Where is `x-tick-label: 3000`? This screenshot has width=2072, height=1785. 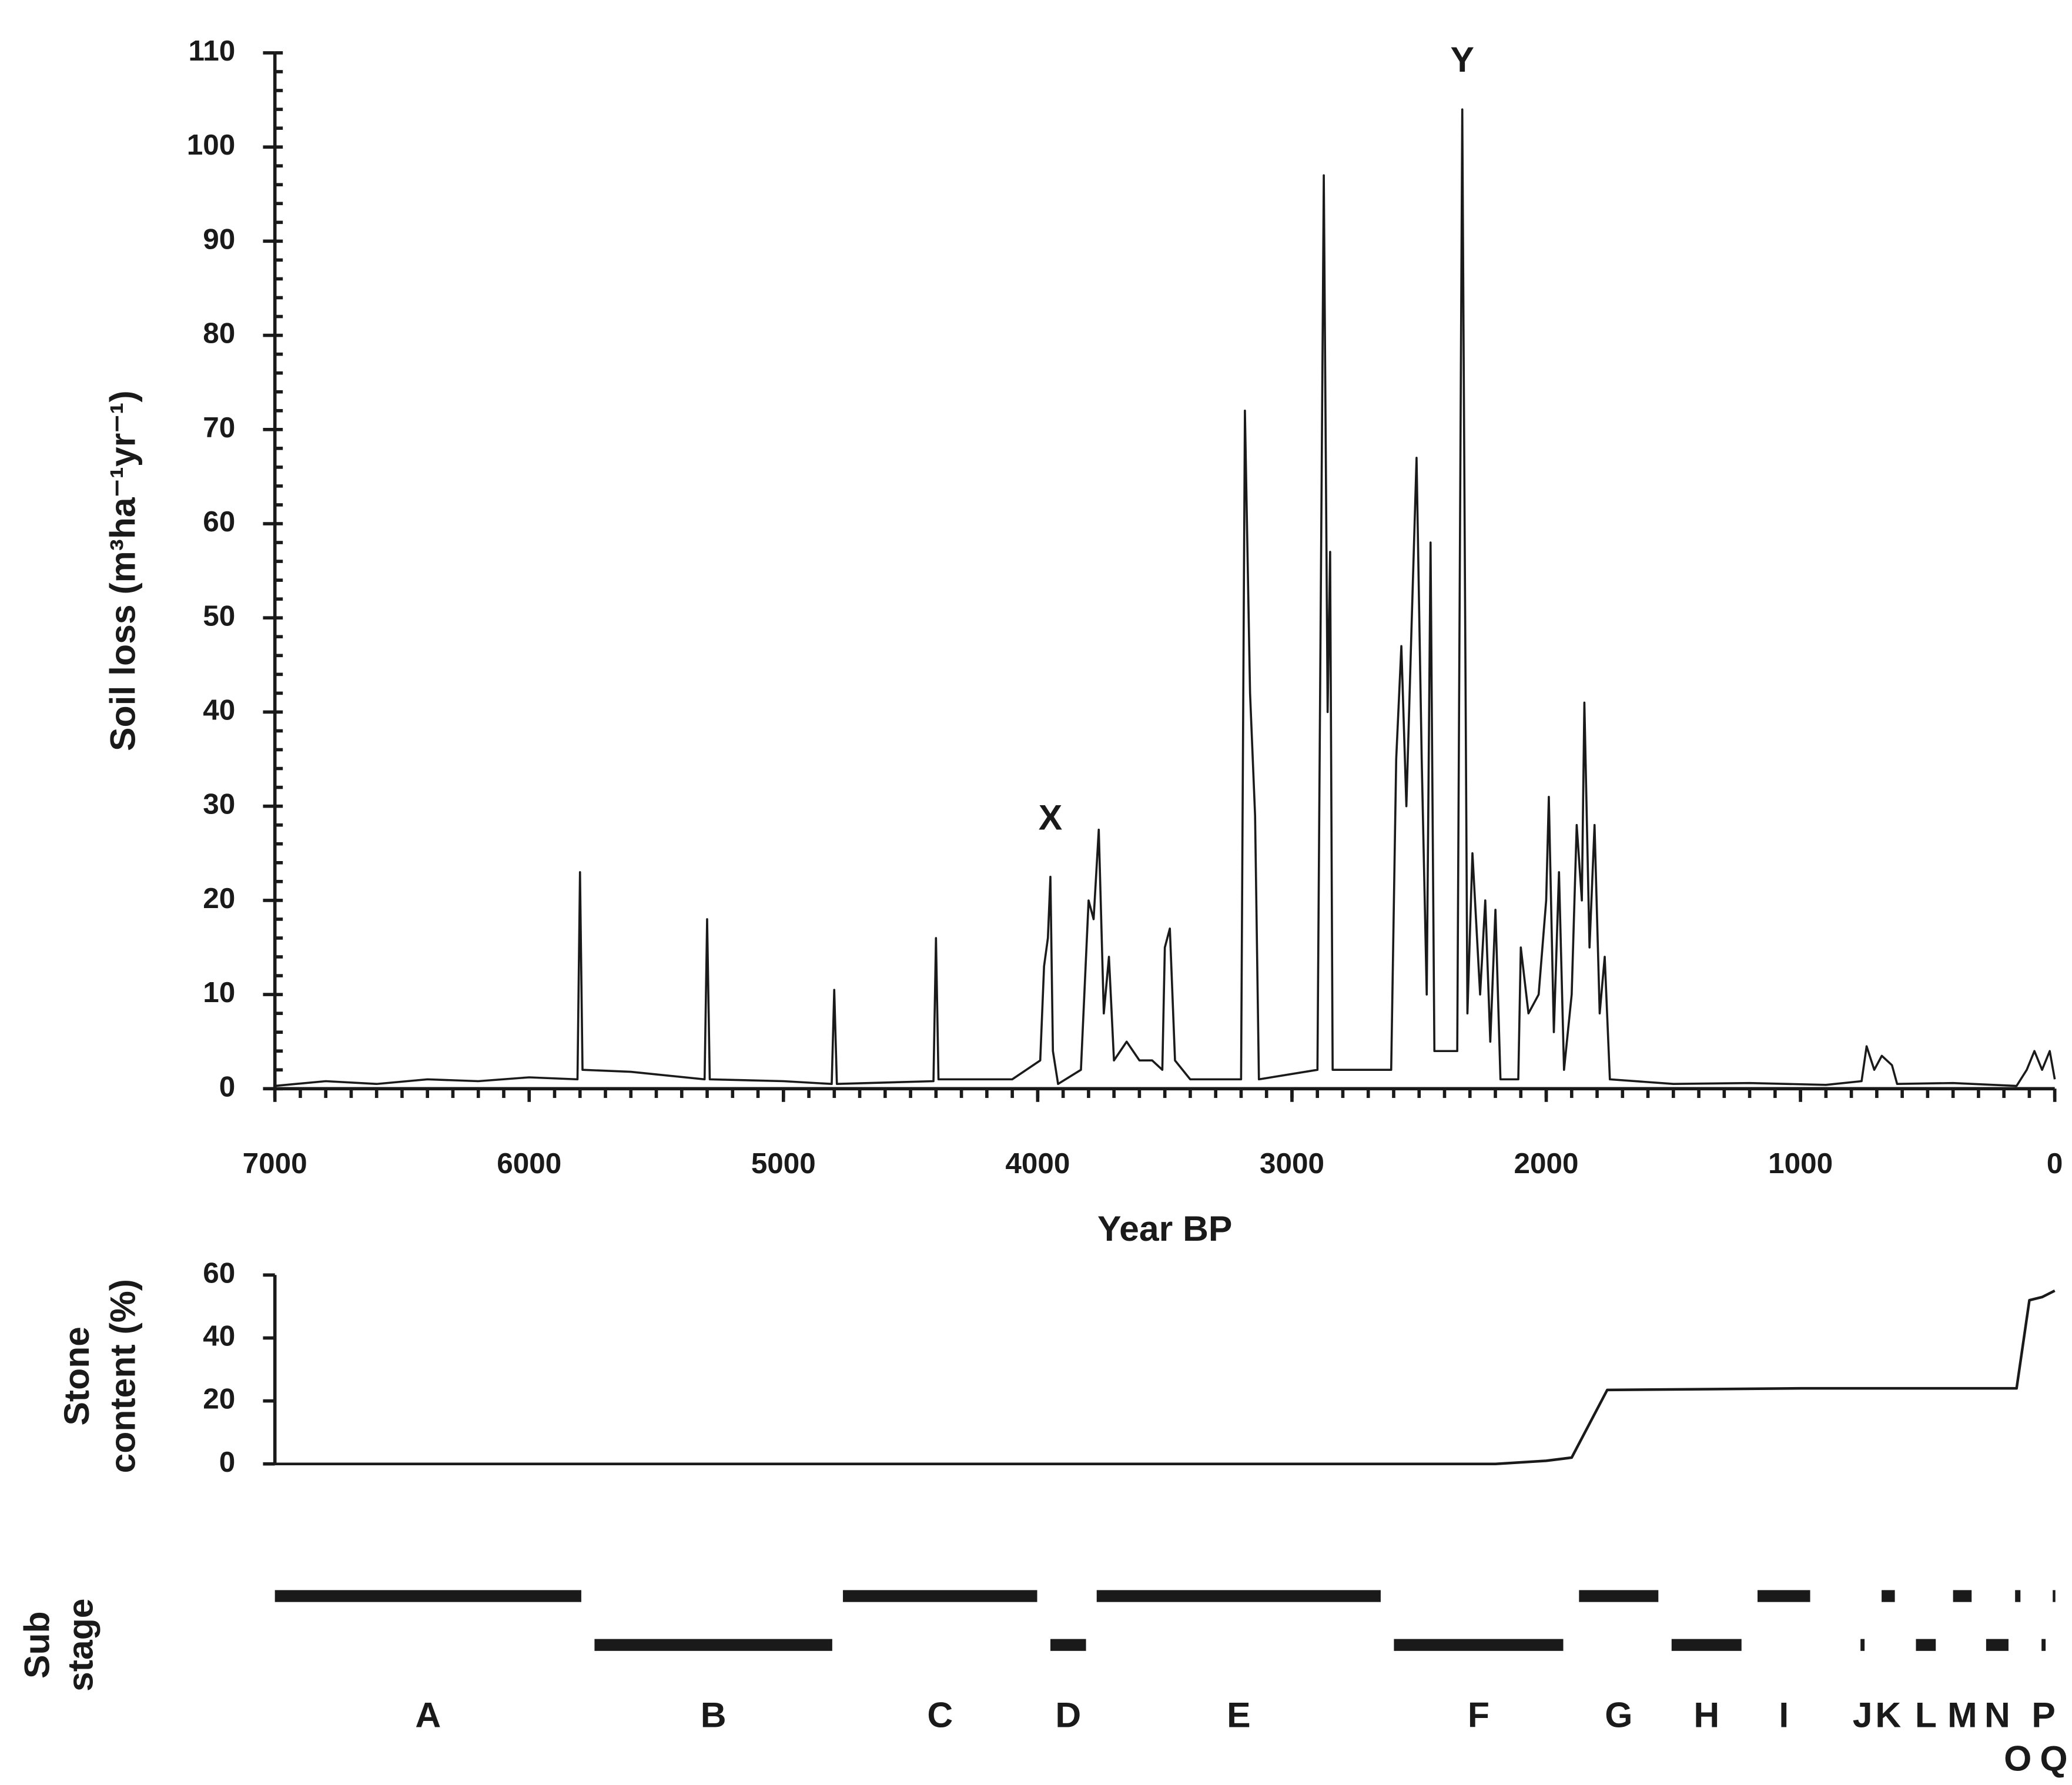 x-tick-label: 3000 is located at coordinates (1292, 1163).